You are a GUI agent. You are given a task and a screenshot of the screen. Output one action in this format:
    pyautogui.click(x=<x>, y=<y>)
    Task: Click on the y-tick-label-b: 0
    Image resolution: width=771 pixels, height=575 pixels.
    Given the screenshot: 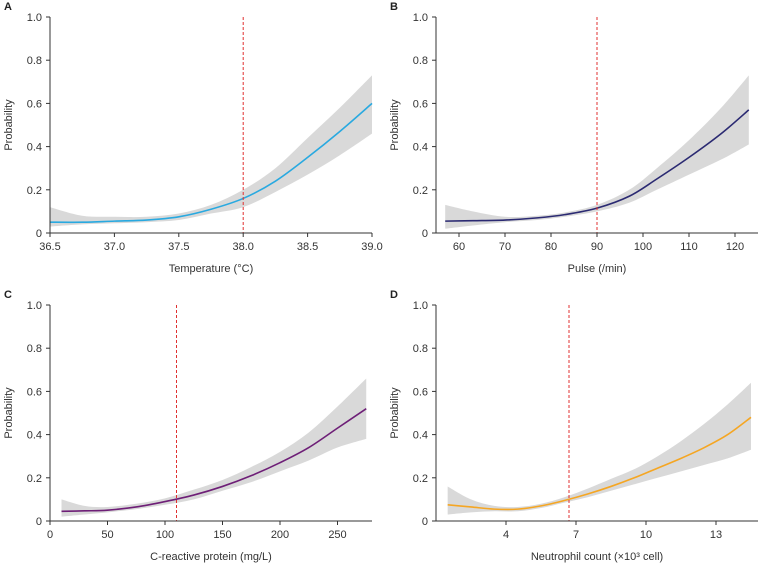 What is the action you would take?
    pyautogui.click(x=425, y=234)
    